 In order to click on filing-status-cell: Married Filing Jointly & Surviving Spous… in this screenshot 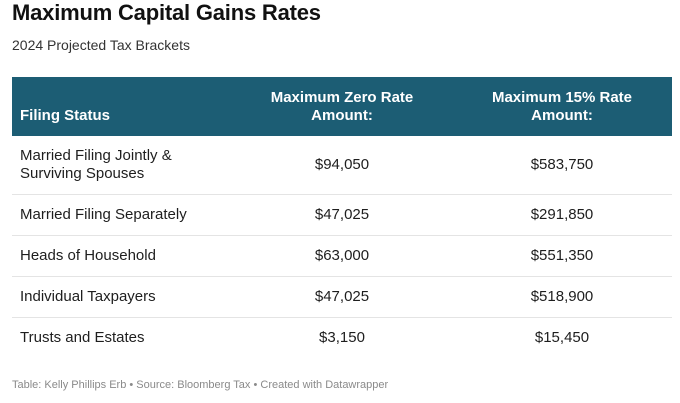, I will do `click(122, 165)`.